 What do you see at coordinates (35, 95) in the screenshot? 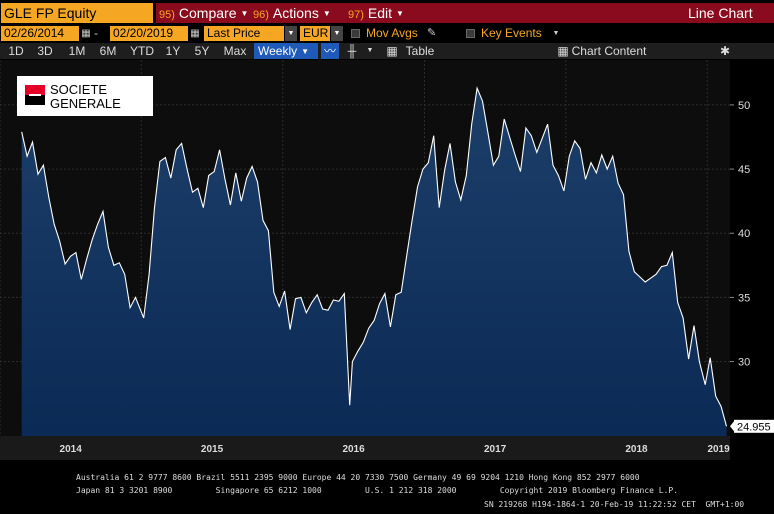
I see `logo-white-bar` at bounding box center [35, 95].